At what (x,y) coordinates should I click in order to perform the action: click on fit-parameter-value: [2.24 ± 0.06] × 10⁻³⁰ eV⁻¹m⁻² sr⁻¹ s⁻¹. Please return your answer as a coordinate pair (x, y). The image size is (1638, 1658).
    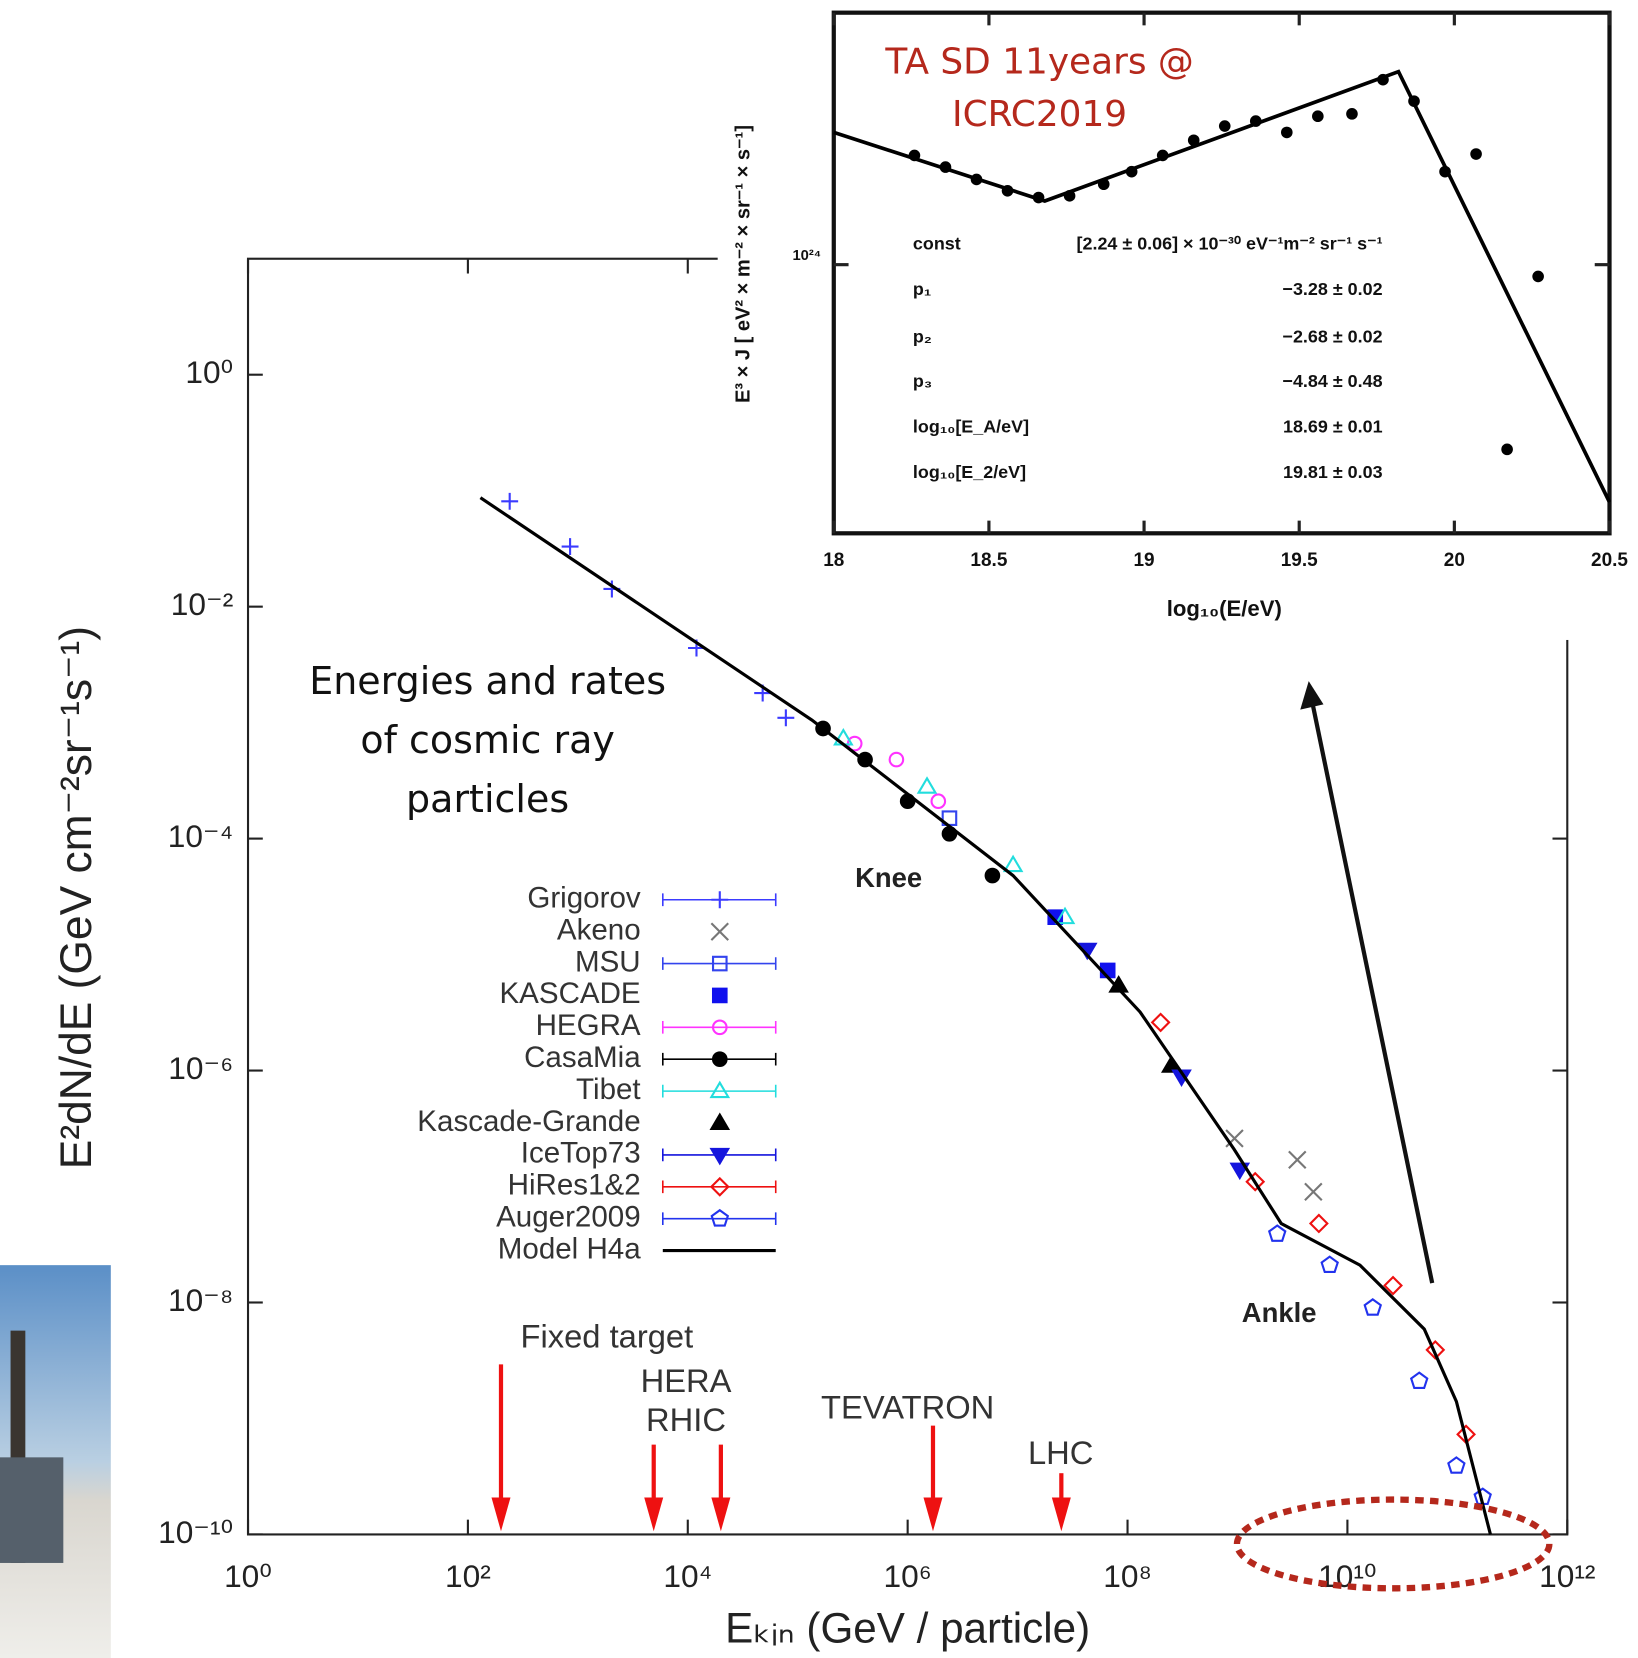
    Looking at the image, I should click on (1230, 244).